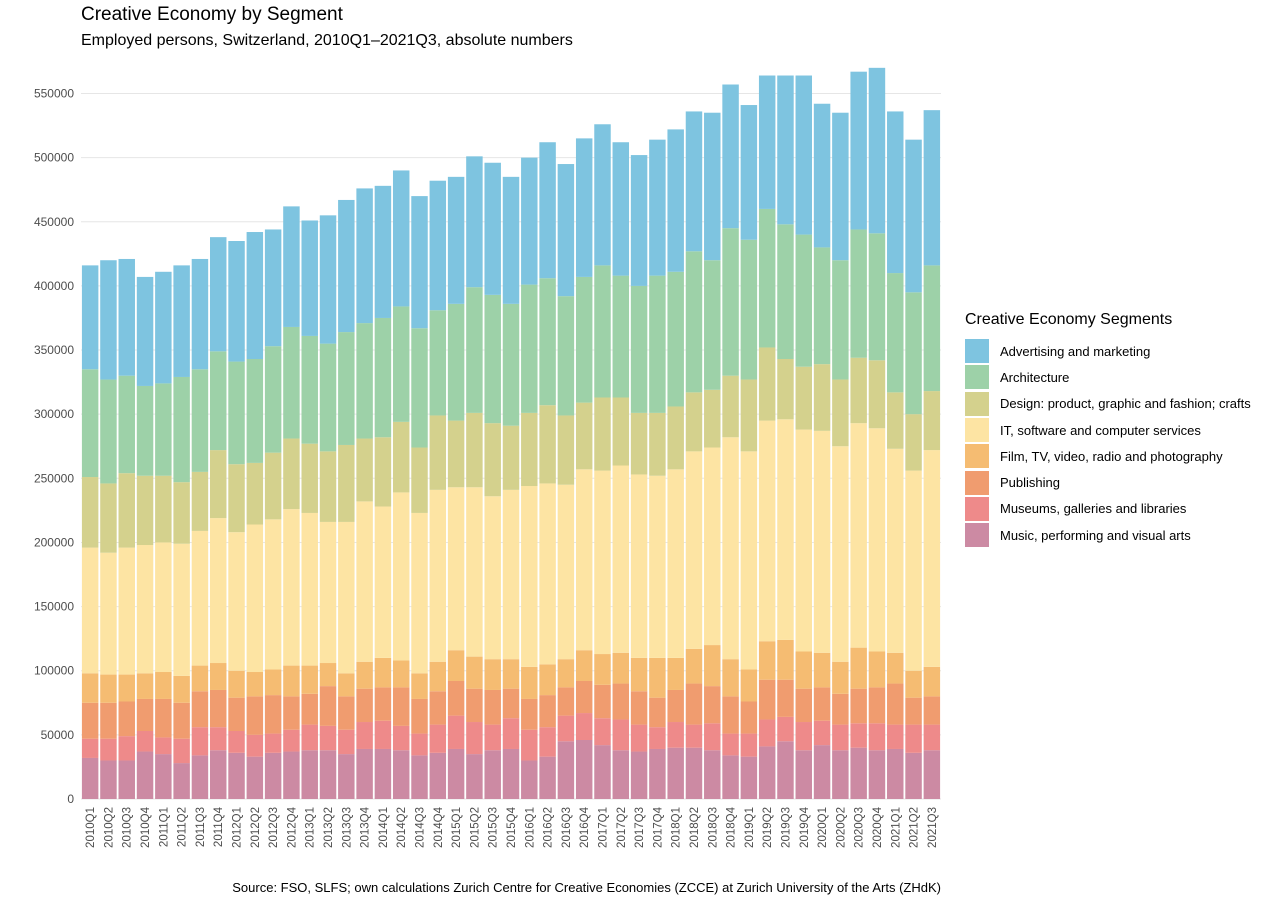 This screenshot has height=905, width=1279. Describe the element at coordinates (109, 827) in the screenshot. I see `x-tick-label: 2010Q2` at that location.